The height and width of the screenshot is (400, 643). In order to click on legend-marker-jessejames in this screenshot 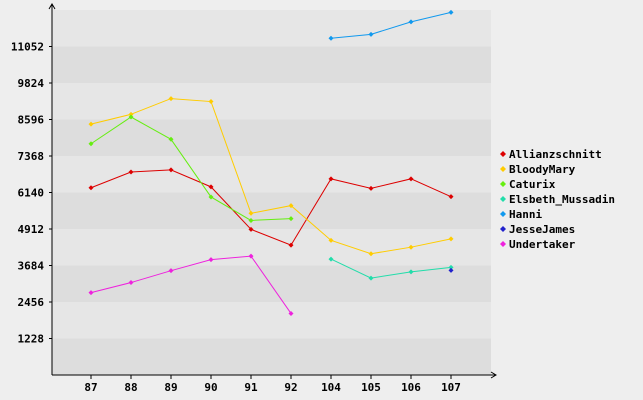, I will do `click(503, 229)`.